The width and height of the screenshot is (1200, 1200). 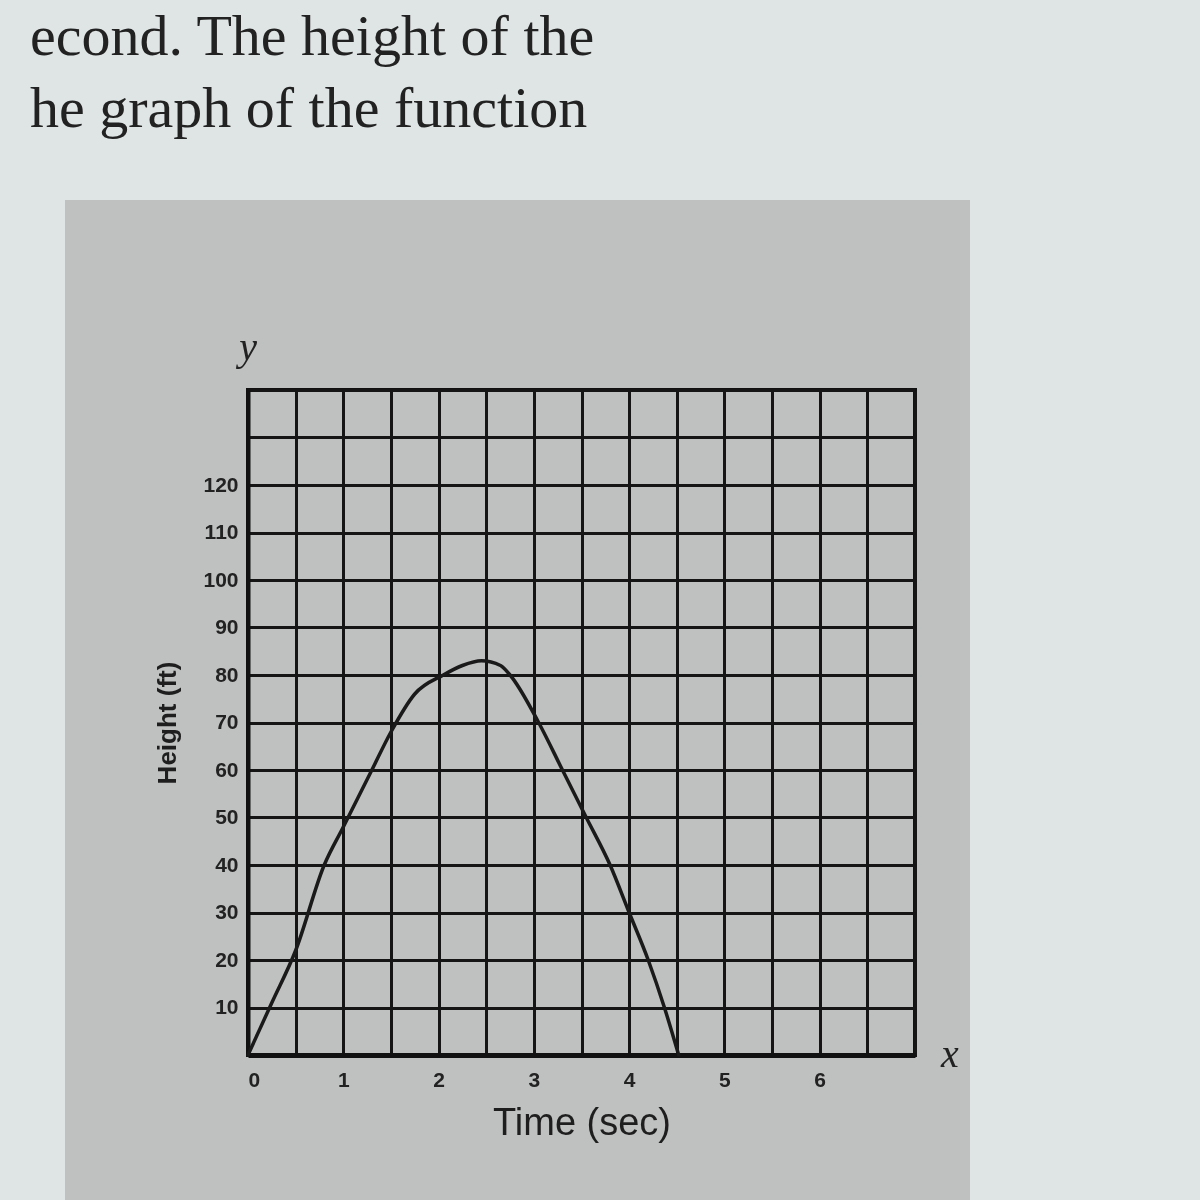 I want to click on y-tick-label: 120, so click(x=221, y=484).